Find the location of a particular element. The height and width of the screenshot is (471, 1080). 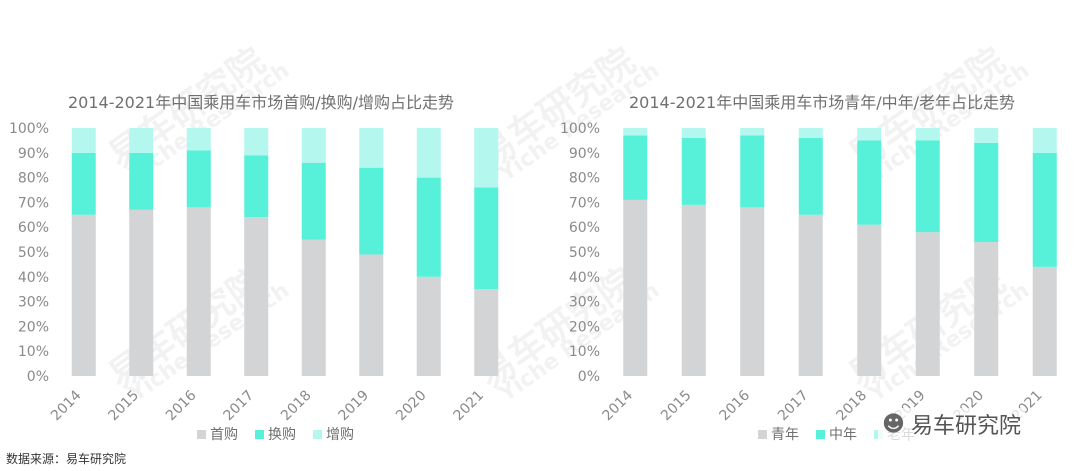

bar-segment-青年-2015 is located at coordinates (693, 290).